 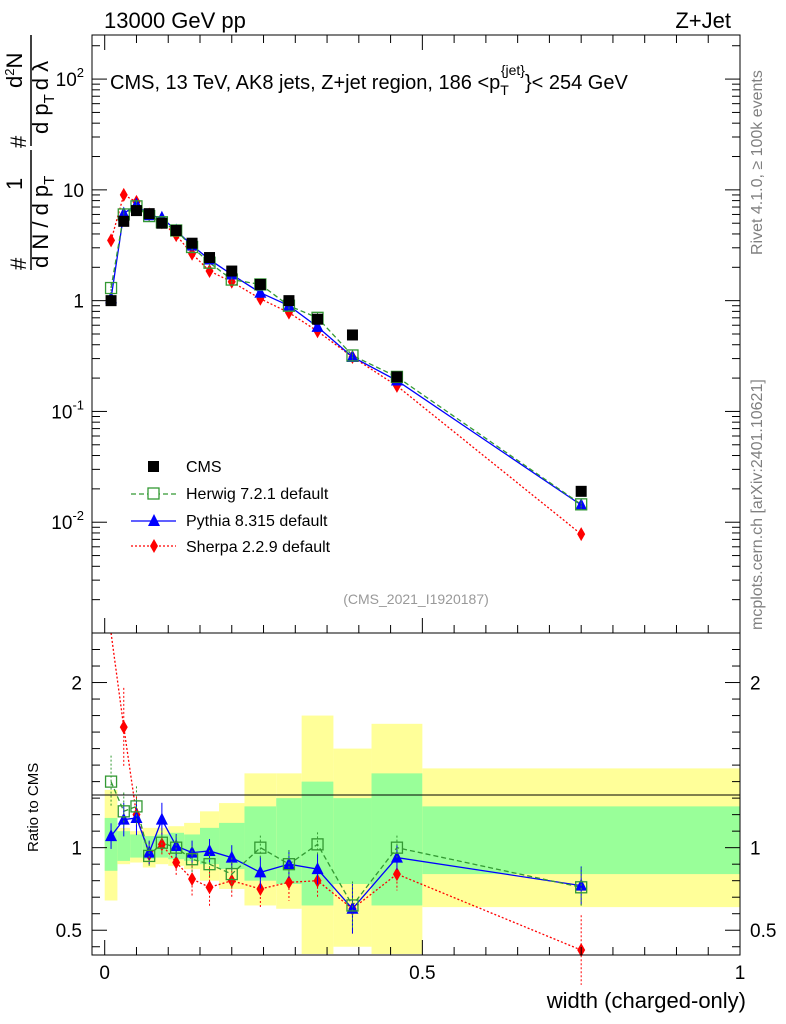 What do you see at coordinates (70, 78) in the screenshot?
I see `main-ytick-label: 102` at bounding box center [70, 78].